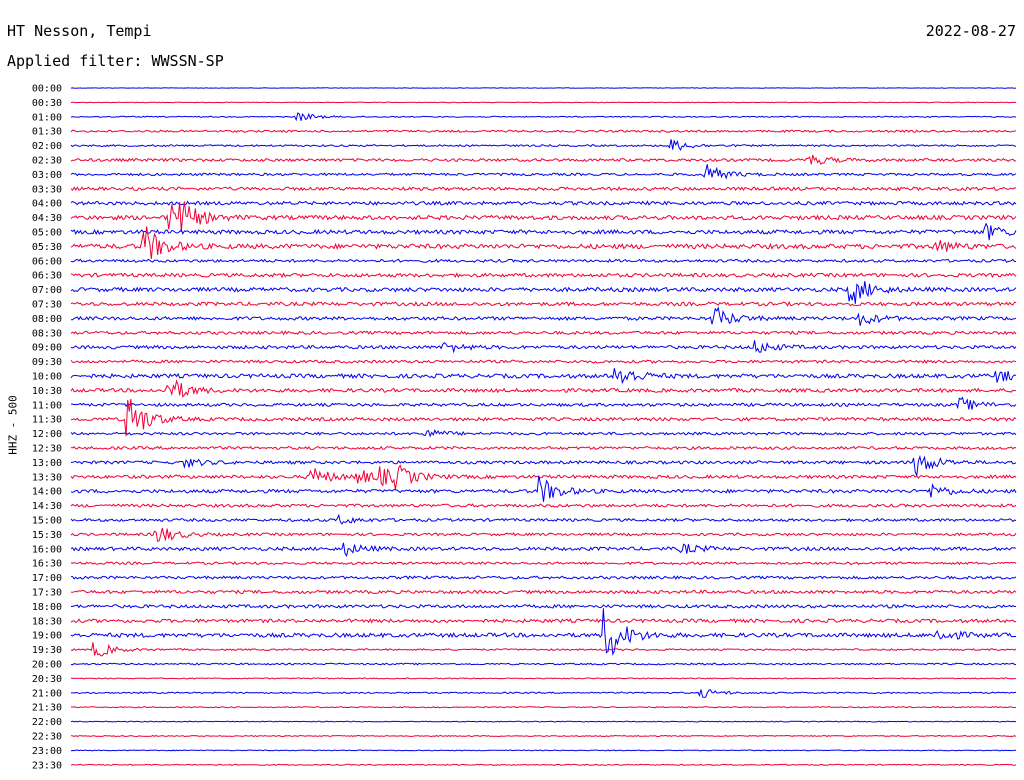 This screenshot has width=1024, height=780. What do you see at coordinates (47, 521) in the screenshot?
I see `row-label: 15:00` at bounding box center [47, 521].